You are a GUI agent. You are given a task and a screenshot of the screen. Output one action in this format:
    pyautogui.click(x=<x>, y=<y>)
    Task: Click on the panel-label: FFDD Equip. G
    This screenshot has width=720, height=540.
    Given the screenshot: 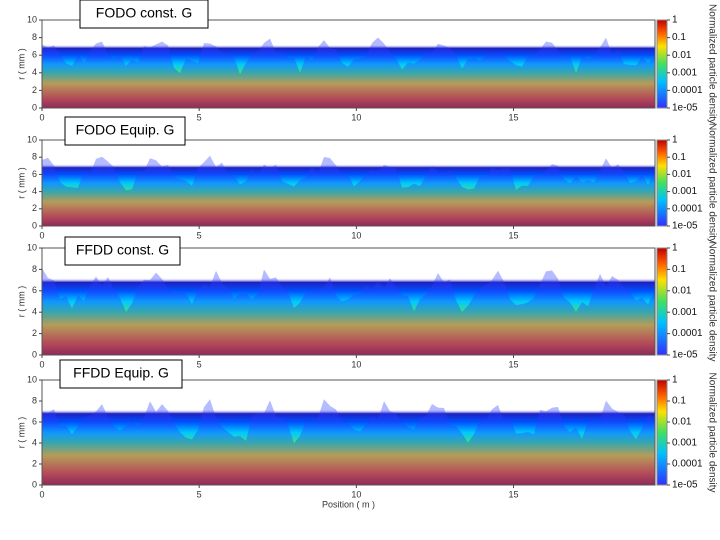 What is the action you would take?
    pyautogui.click(x=121, y=373)
    